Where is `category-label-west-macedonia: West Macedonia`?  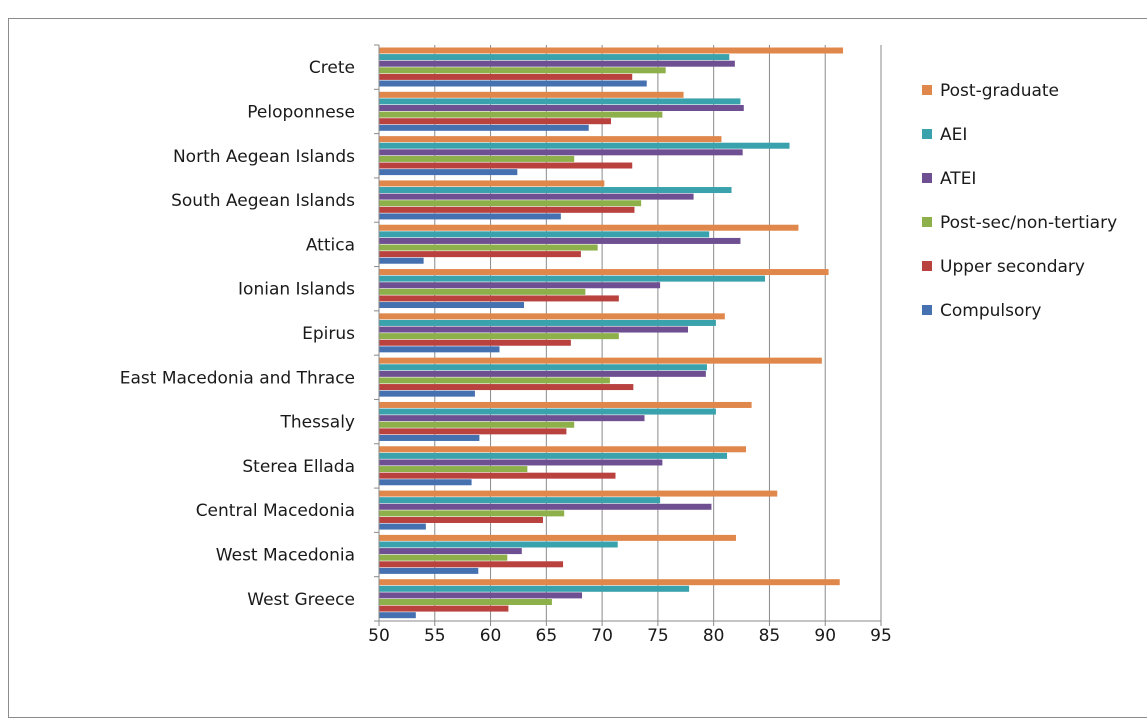
category-label-west-macedonia: West Macedonia is located at coordinates (285, 556).